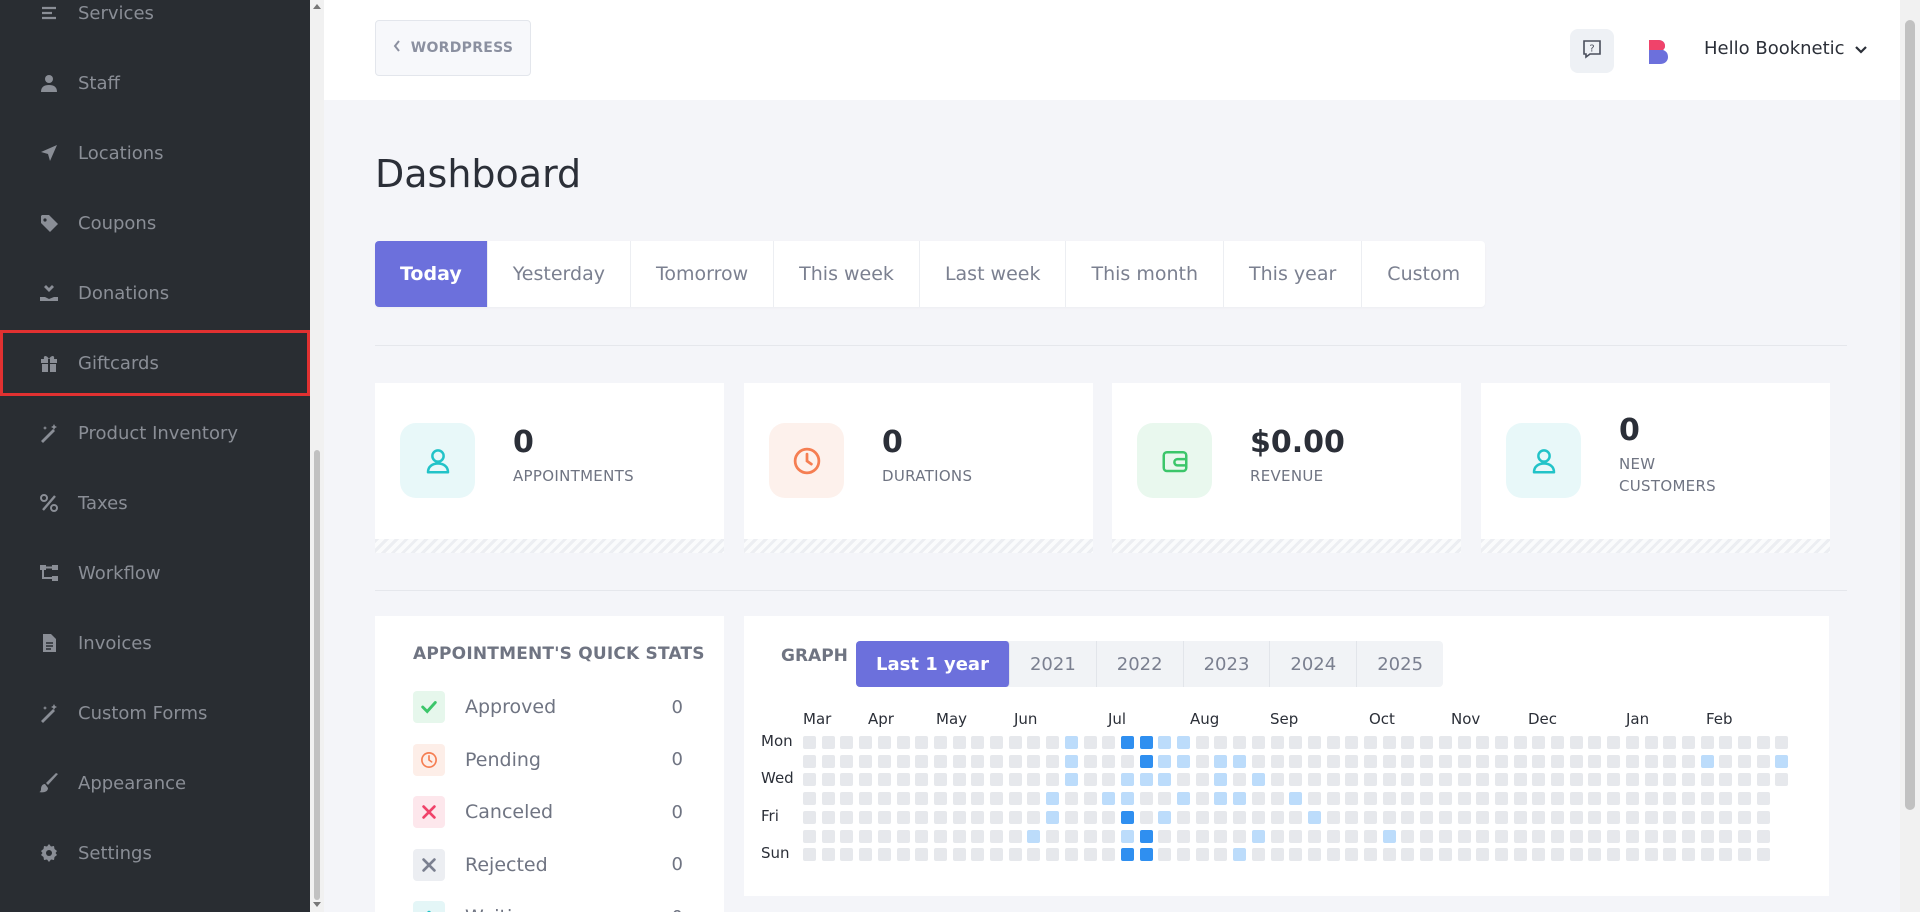  I want to click on graph-tab-last-1-year: Last 1 year, so click(933, 664).